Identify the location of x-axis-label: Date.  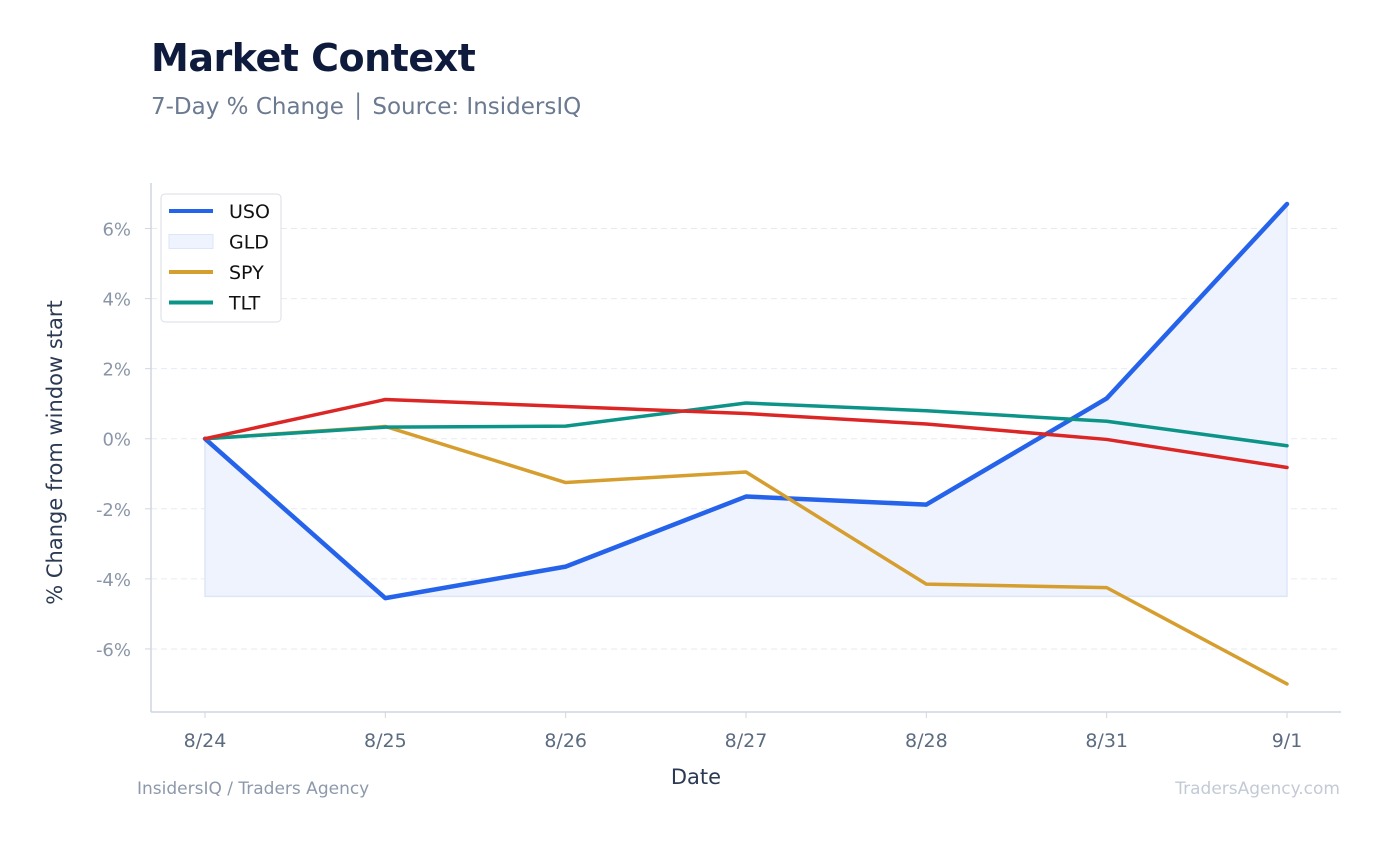
(696, 777).